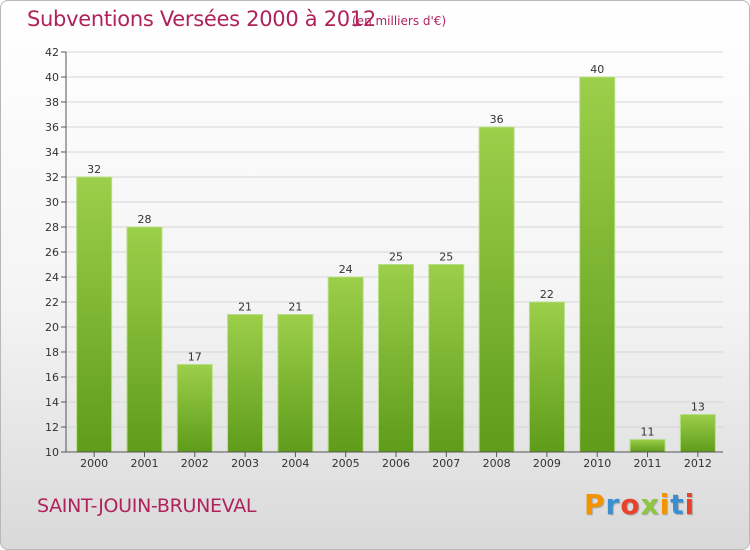 The width and height of the screenshot is (750, 550). I want to click on chart-subtitle: (en milliers d'€), so click(399, 21).